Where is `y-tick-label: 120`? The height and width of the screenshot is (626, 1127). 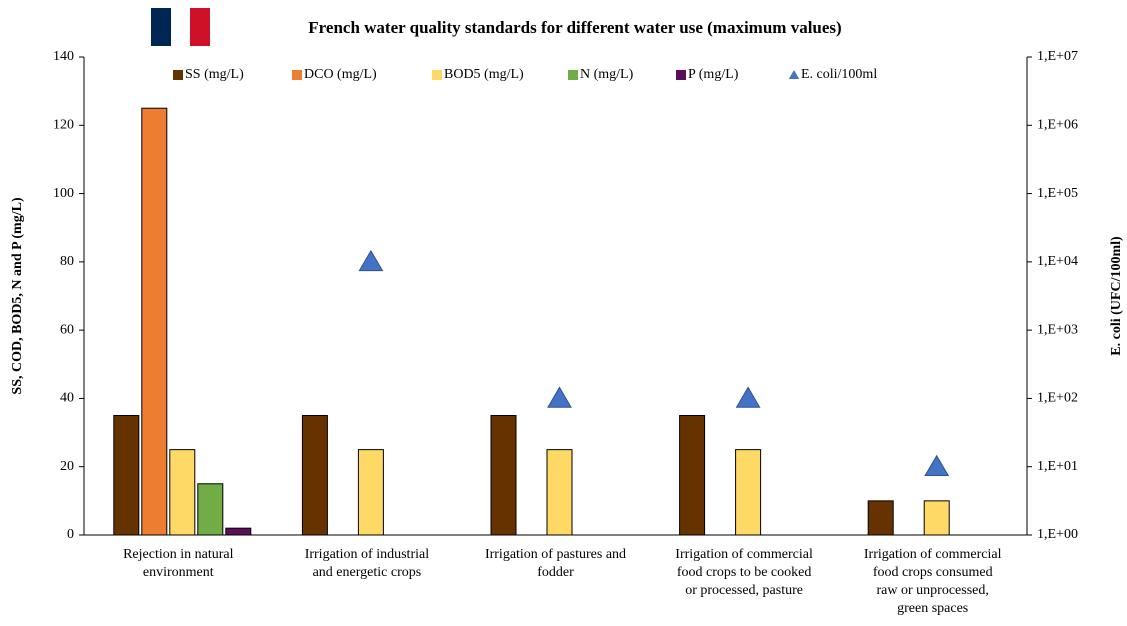
y-tick-label: 120 is located at coordinates (63, 125).